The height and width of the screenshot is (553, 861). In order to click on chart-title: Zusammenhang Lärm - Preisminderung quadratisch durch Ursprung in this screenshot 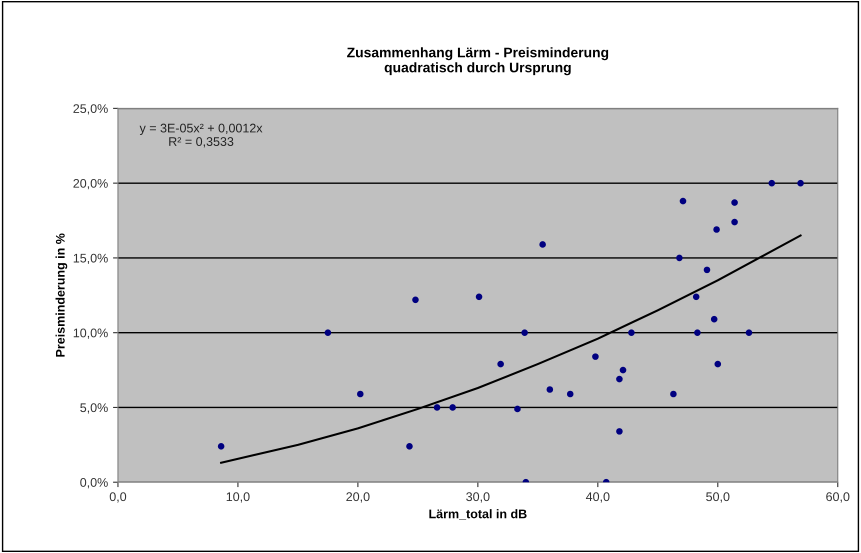, I will do `click(477, 61)`.